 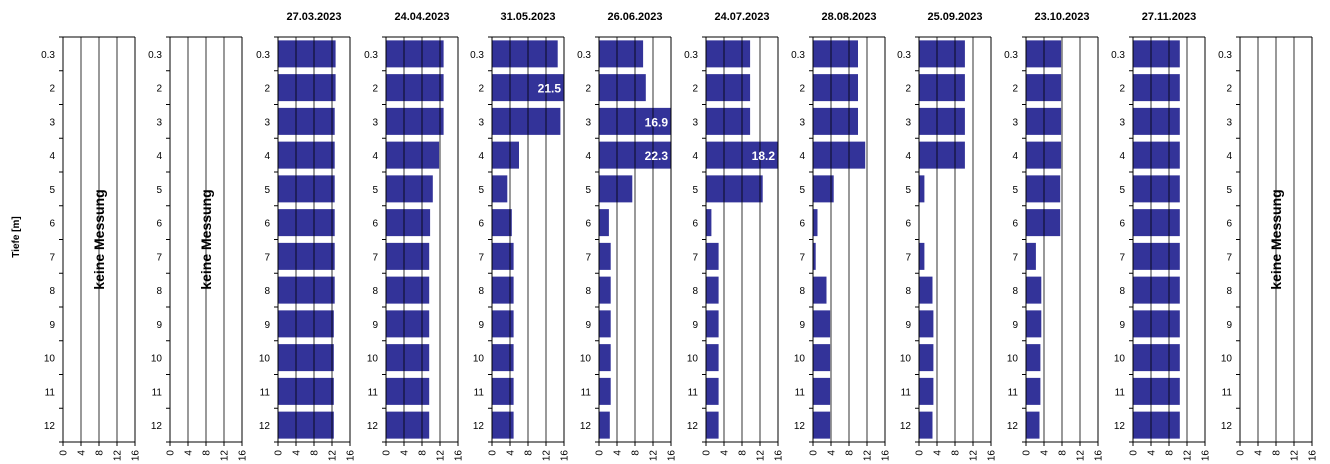 What do you see at coordinates (159, 325) in the screenshot?
I see `y-tick-label: 9` at bounding box center [159, 325].